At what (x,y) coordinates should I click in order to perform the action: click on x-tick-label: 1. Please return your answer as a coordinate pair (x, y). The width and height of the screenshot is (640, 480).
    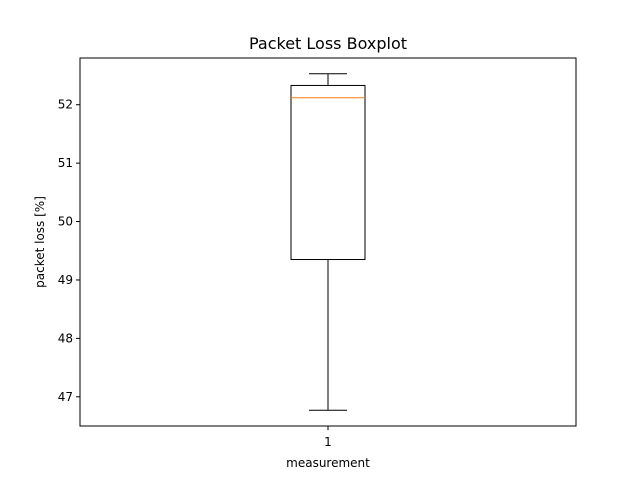
    Looking at the image, I should click on (328, 442).